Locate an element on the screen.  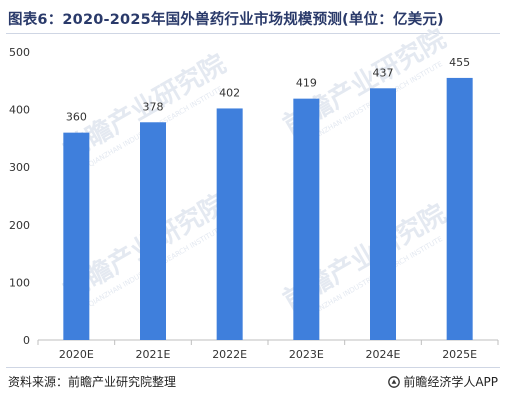
y-tick-label: 0 is located at coordinates (26, 340).